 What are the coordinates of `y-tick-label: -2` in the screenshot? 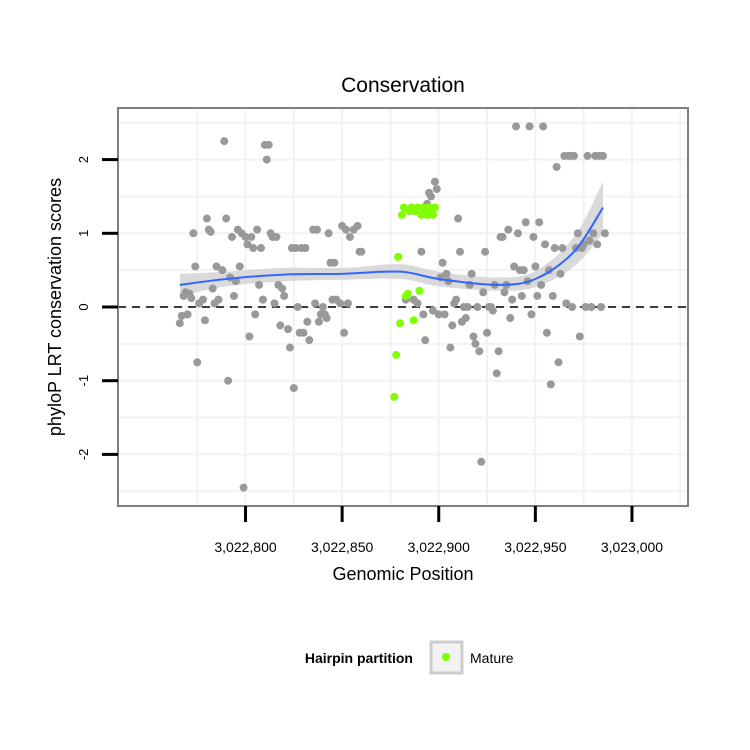 It's located at (83, 455).